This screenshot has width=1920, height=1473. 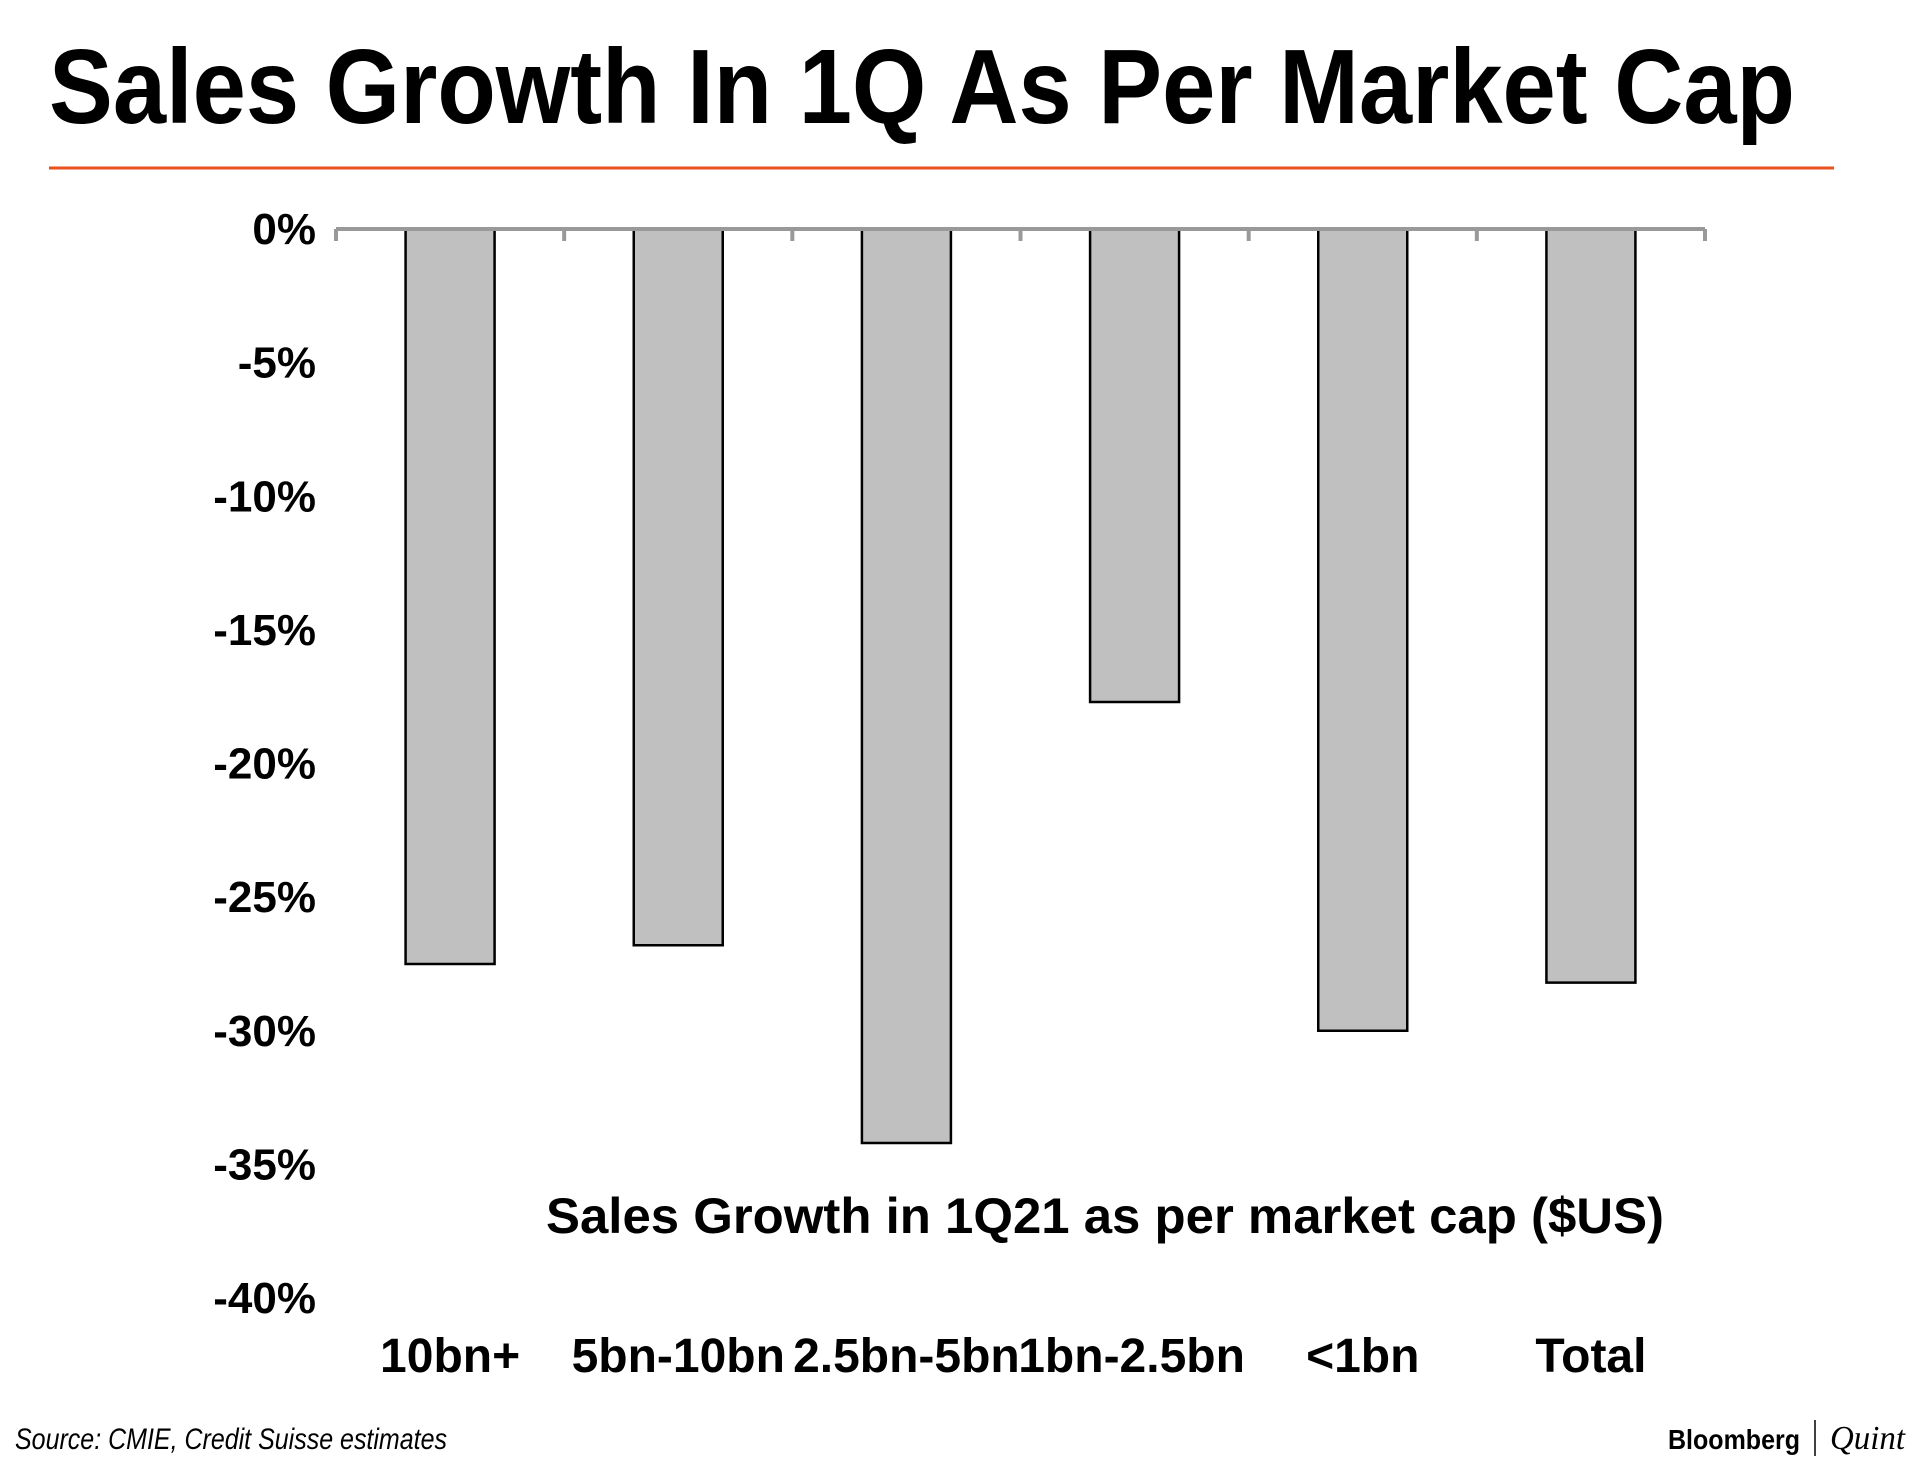 What do you see at coordinates (264, 496) in the screenshot?
I see `y-tick-label: -10%` at bounding box center [264, 496].